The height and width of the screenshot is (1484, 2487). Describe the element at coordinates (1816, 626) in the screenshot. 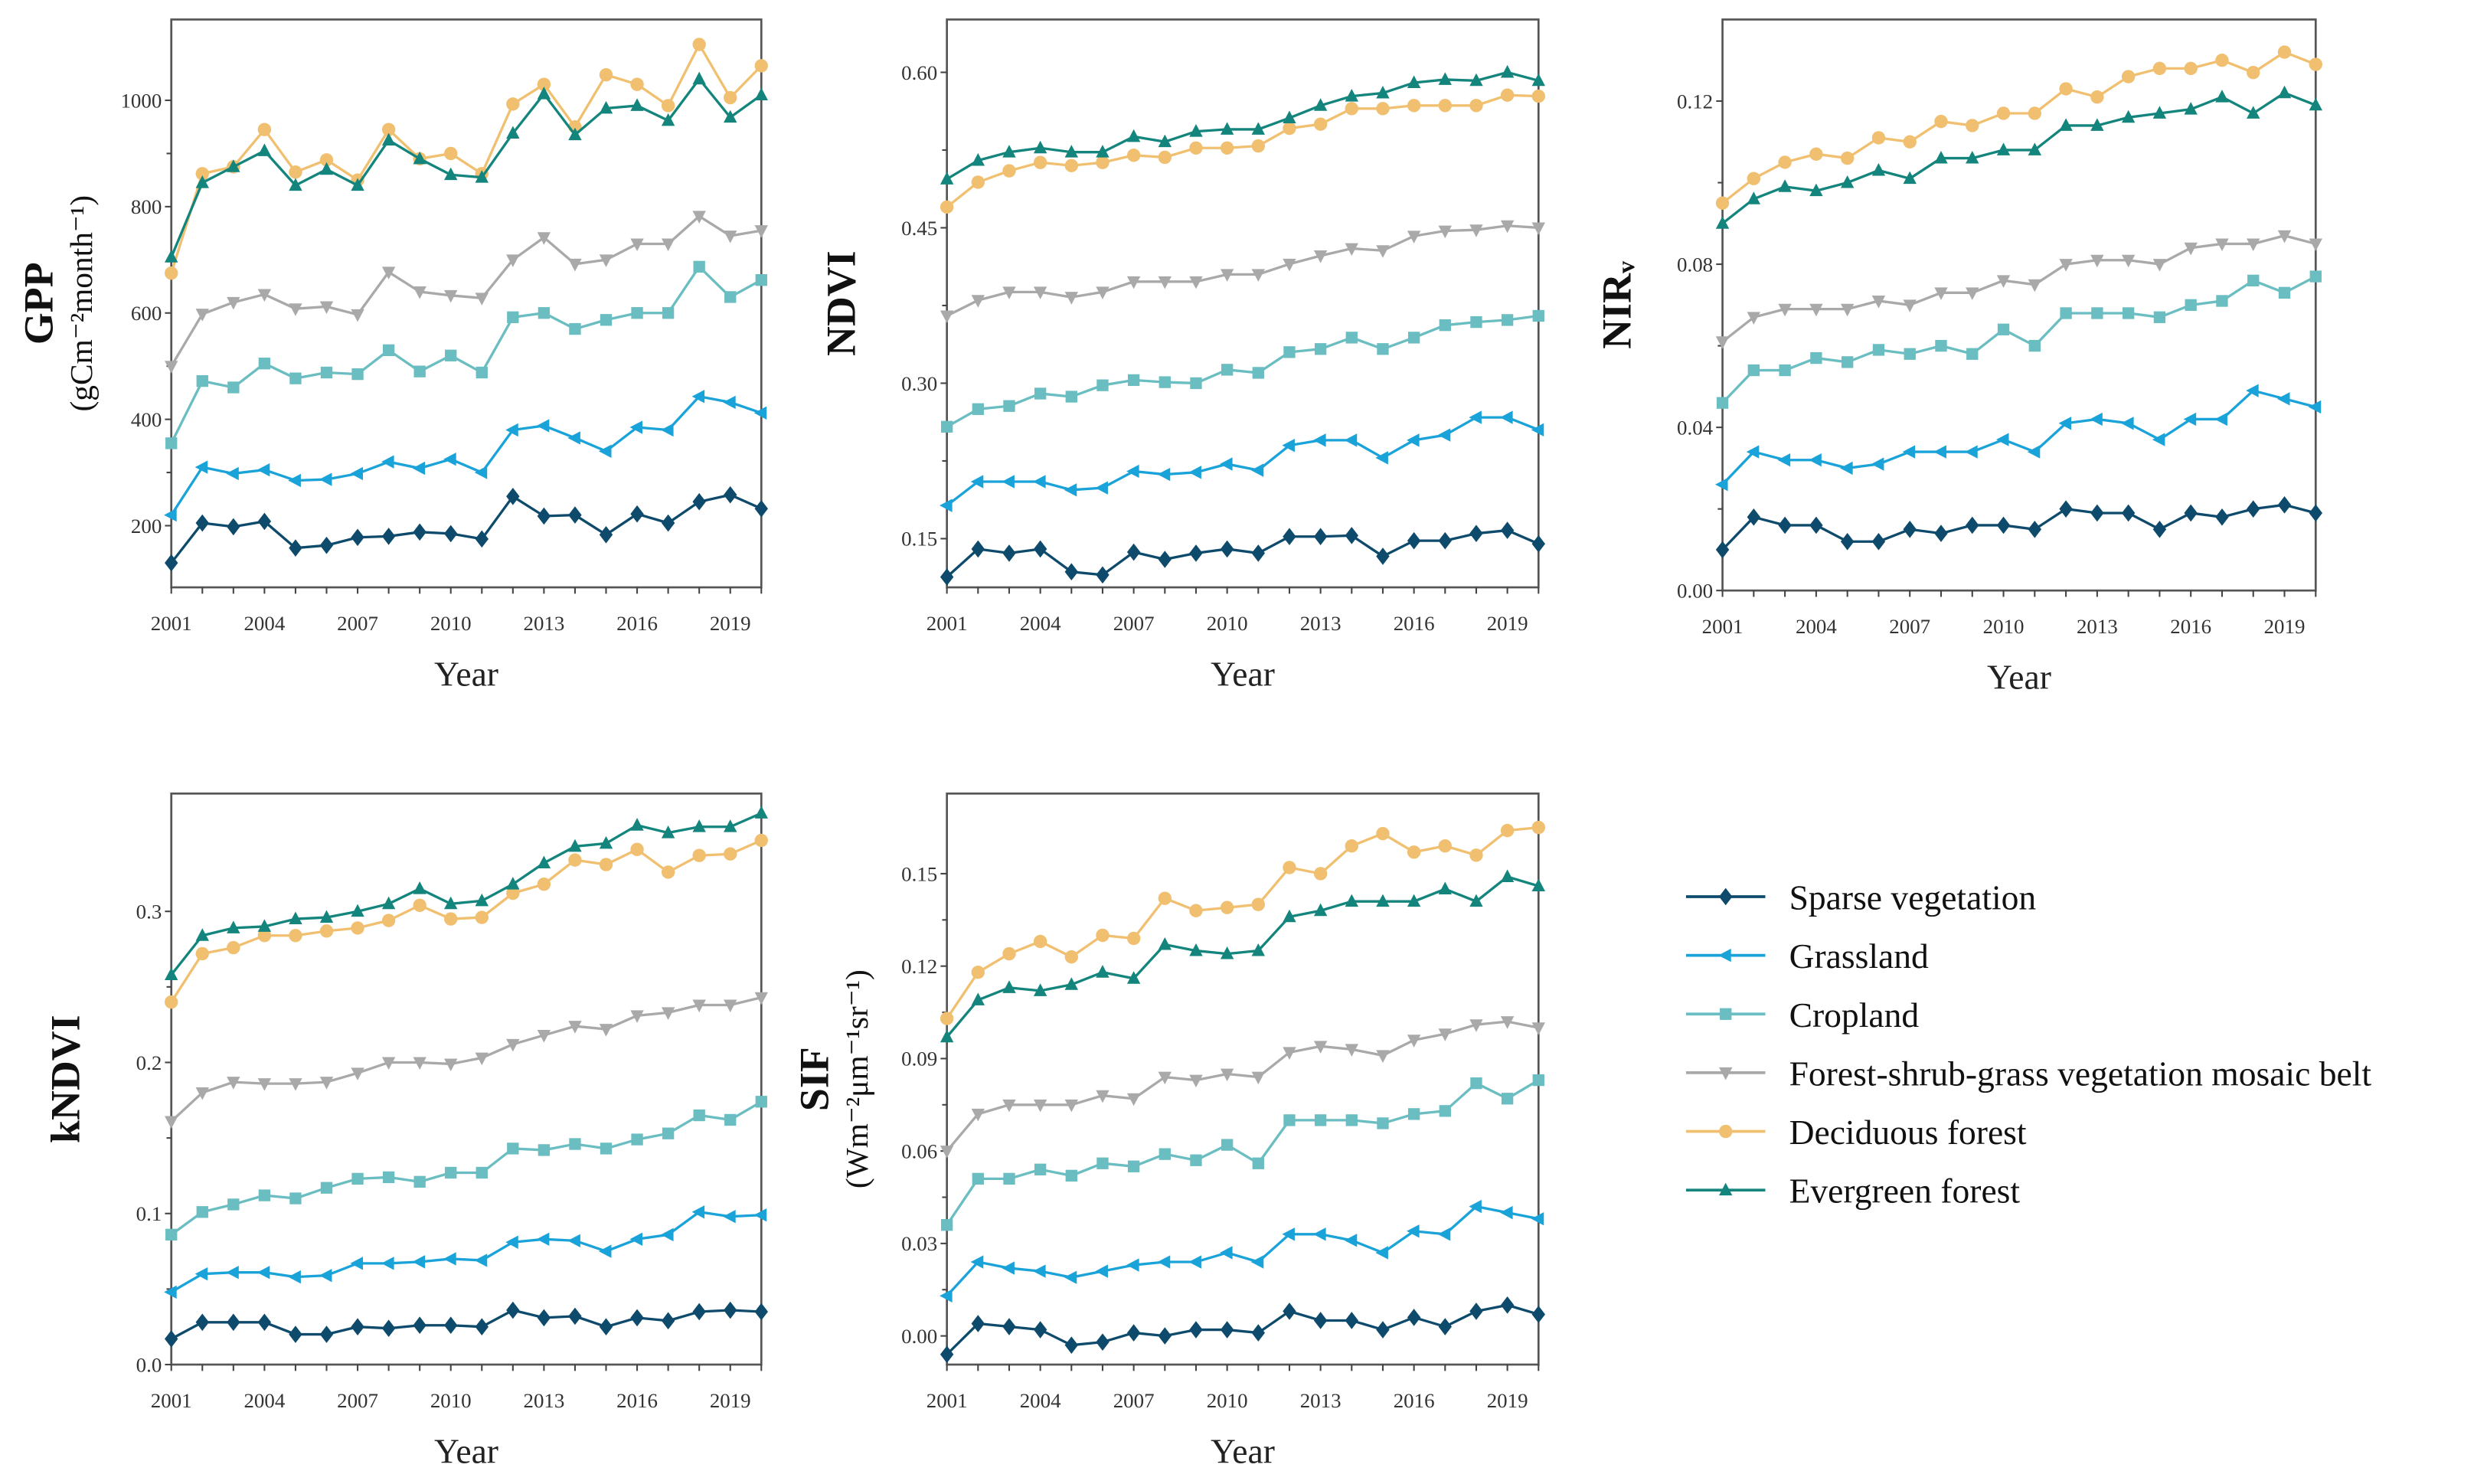

I see `x-tick-label: 2004` at that location.